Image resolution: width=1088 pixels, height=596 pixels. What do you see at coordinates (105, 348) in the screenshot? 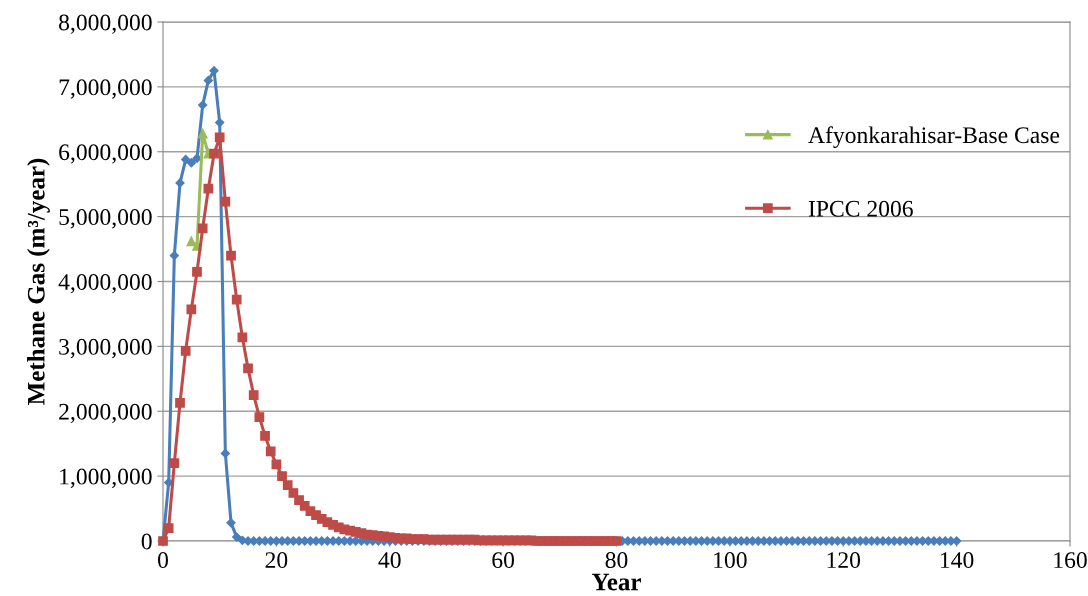
I see `y-tick-label: 3,000,000` at bounding box center [105, 348].